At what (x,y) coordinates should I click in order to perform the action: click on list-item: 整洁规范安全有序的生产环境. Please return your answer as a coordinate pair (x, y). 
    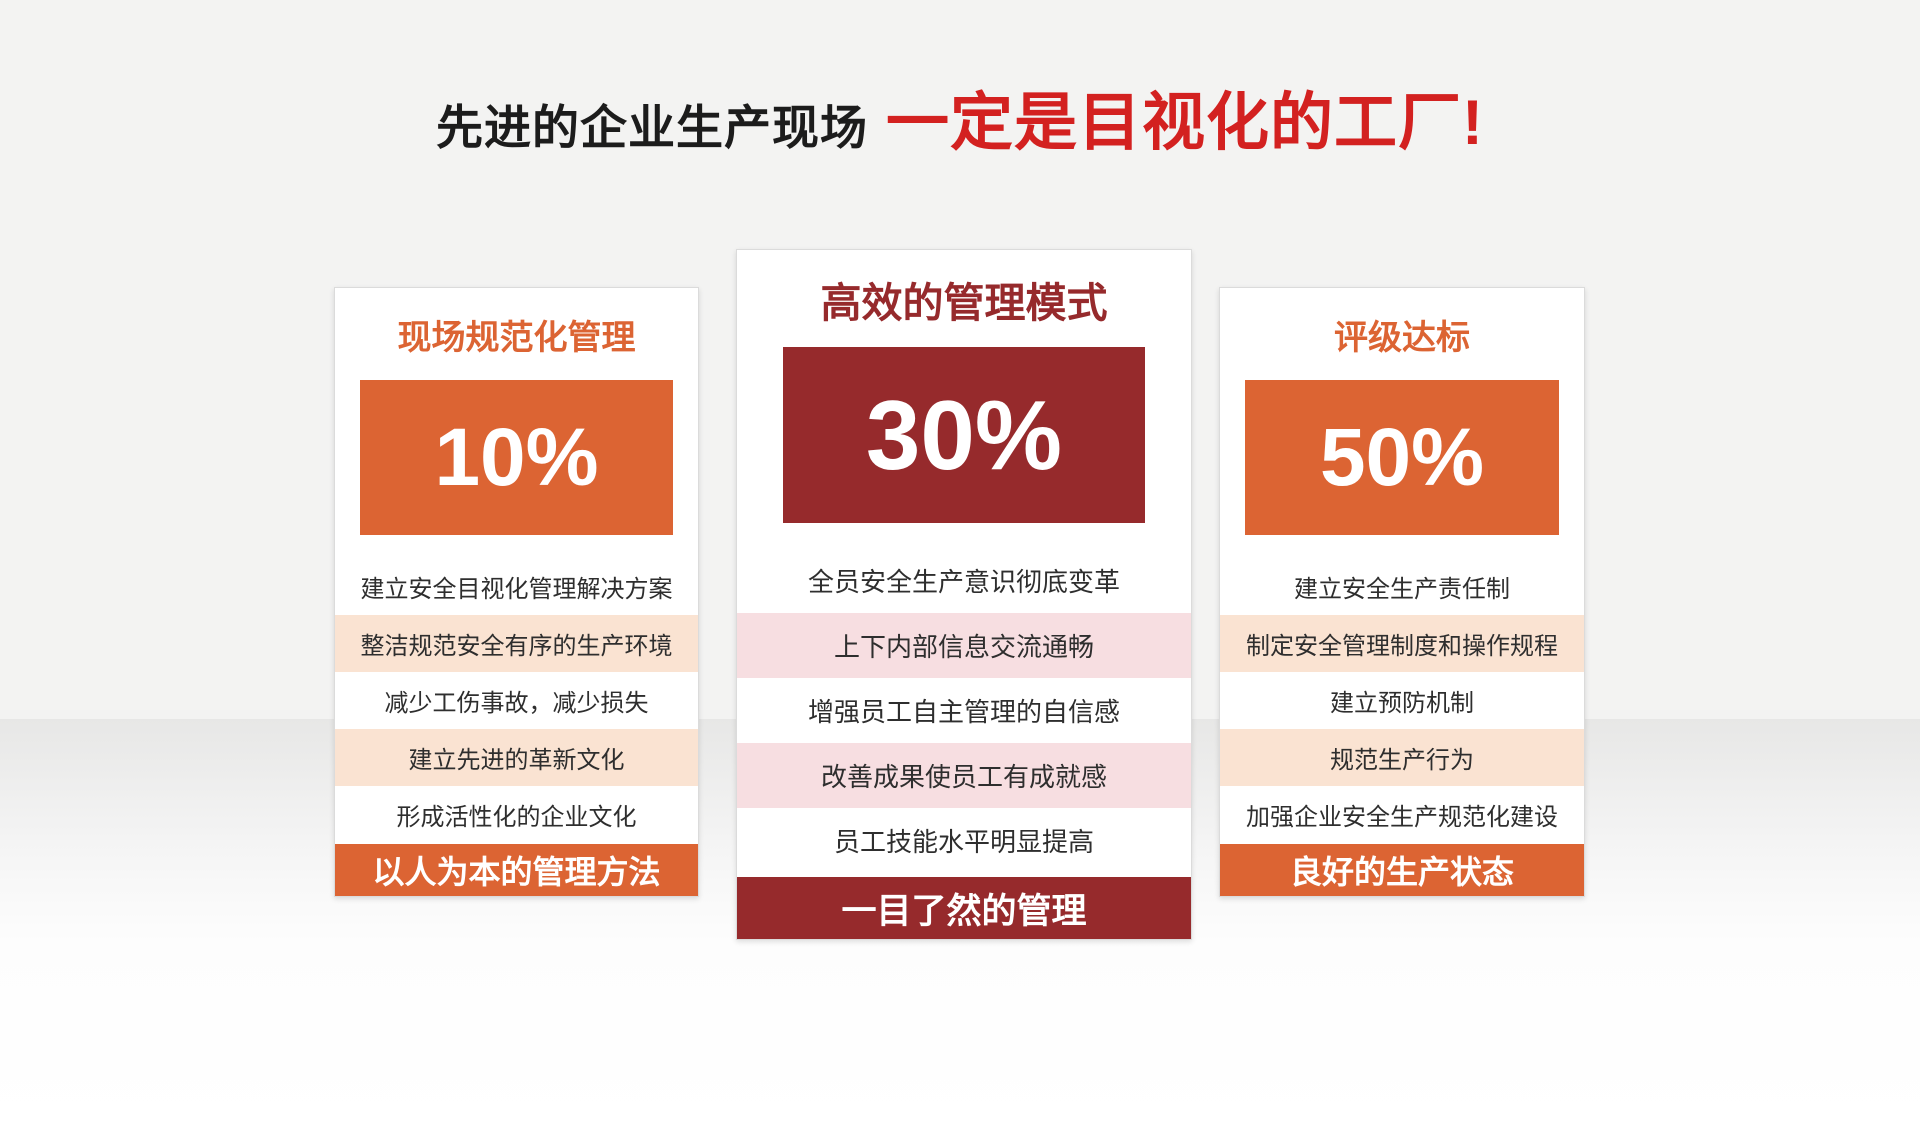
    Looking at the image, I should click on (516, 643).